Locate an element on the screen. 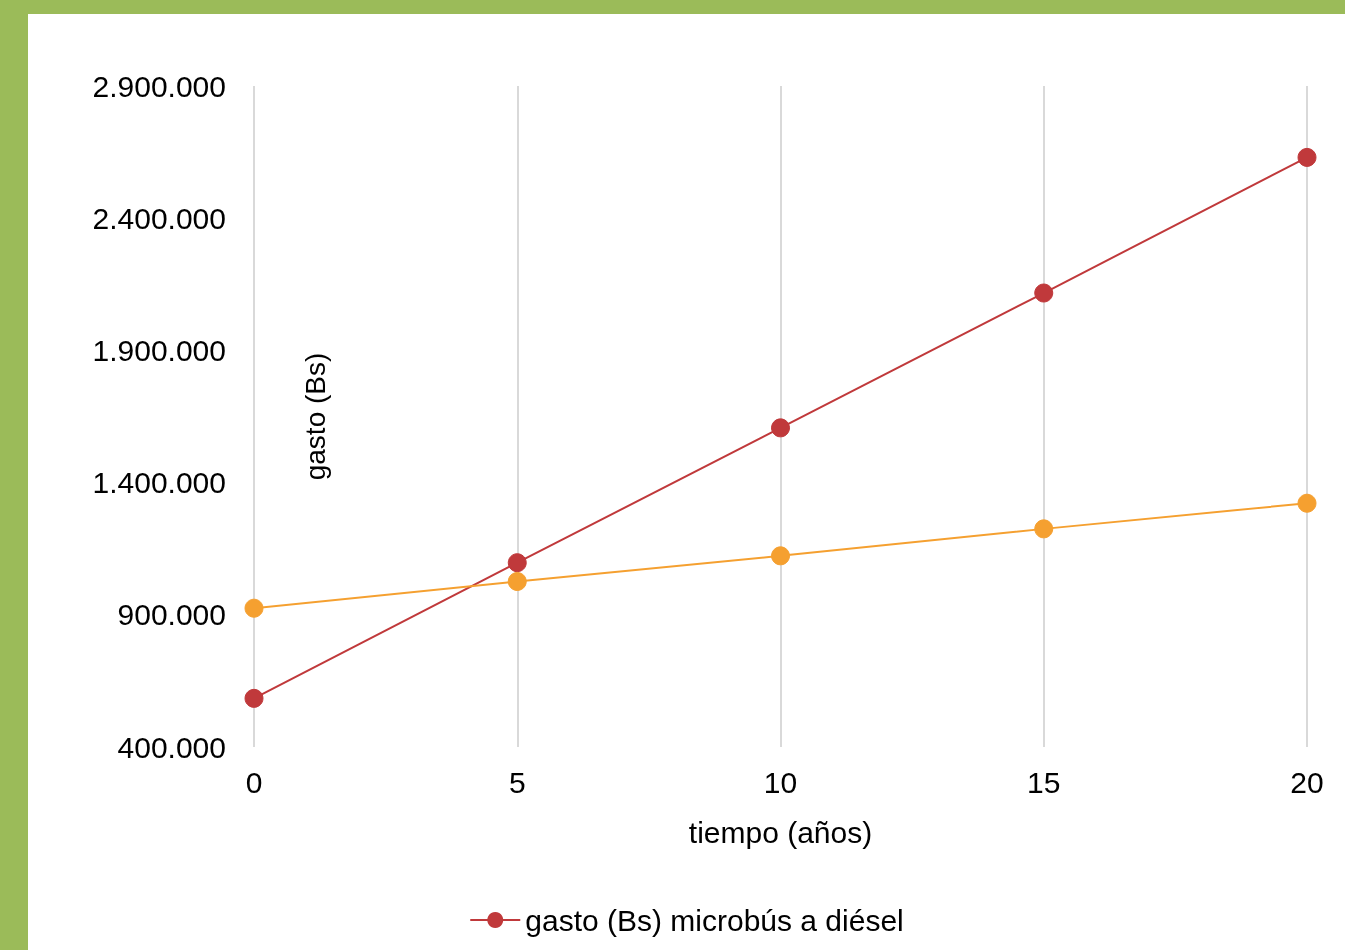 The height and width of the screenshot is (950, 1345). x-tick-label: 5 is located at coordinates (517, 782).